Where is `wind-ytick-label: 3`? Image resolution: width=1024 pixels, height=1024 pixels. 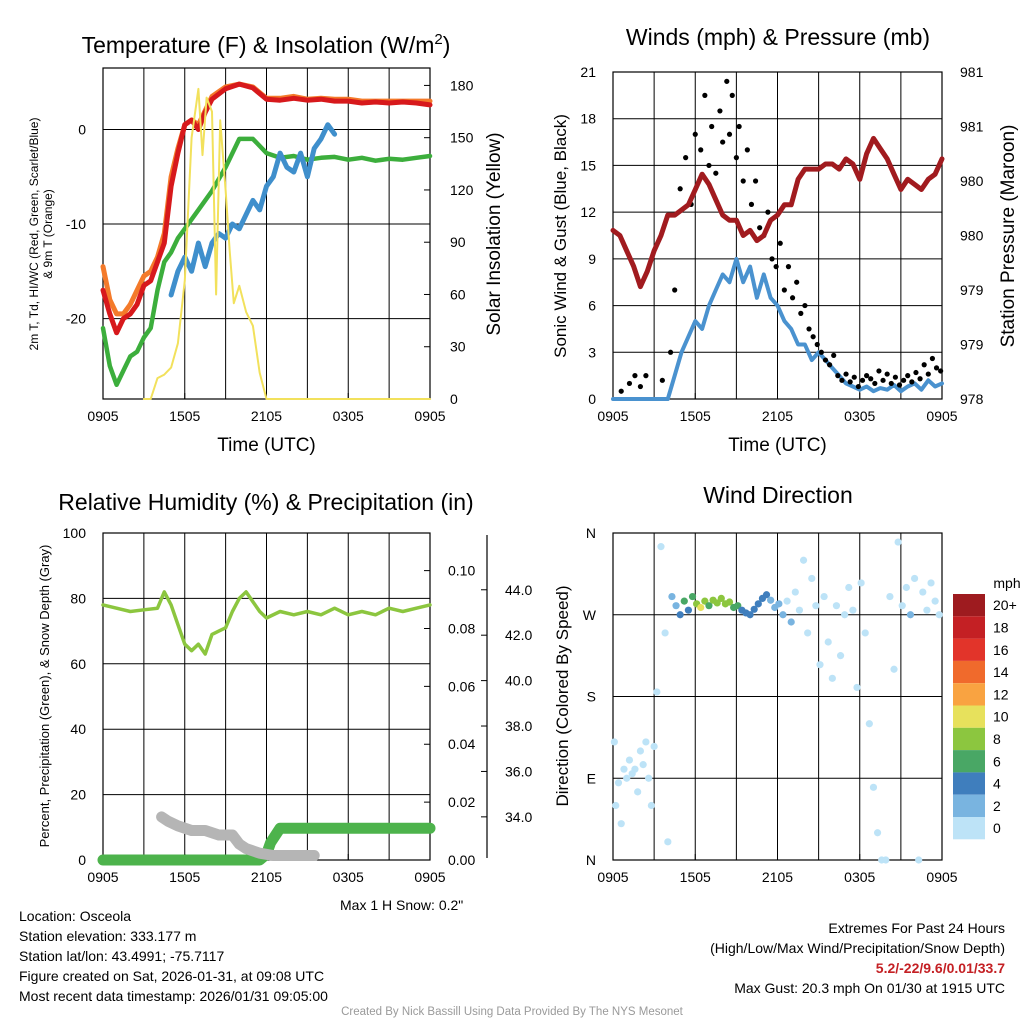
wind-ytick-label: 3 is located at coordinates (592, 352).